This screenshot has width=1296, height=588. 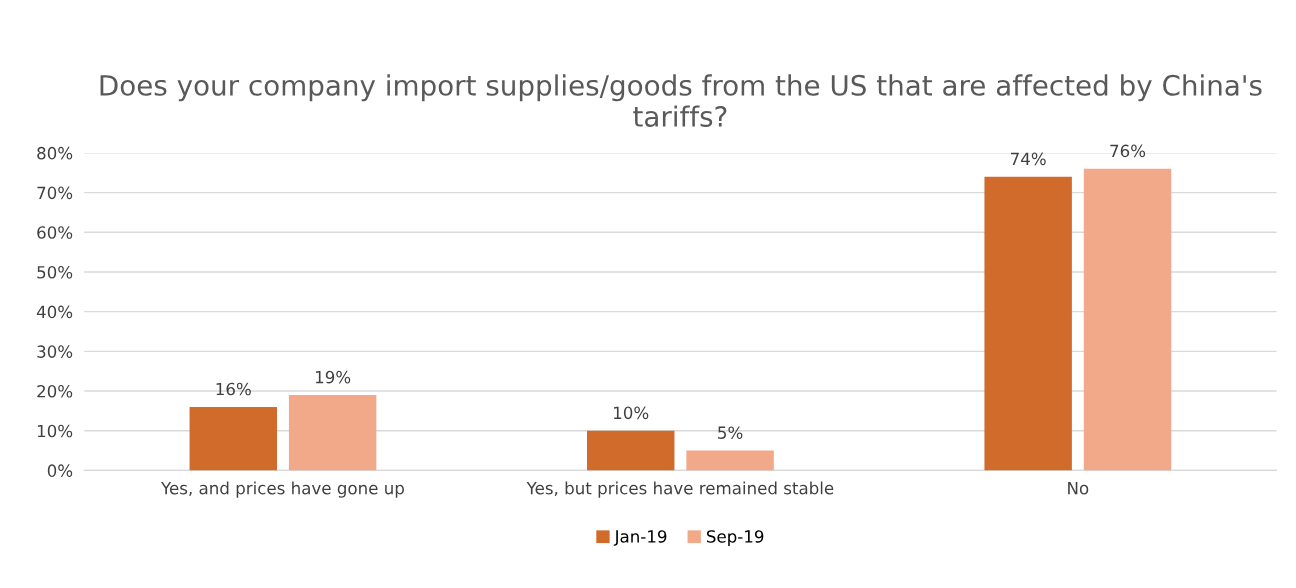 What do you see at coordinates (1028, 159) in the screenshot?
I see `data-label: 74%` at bounding box center [1028, 159].